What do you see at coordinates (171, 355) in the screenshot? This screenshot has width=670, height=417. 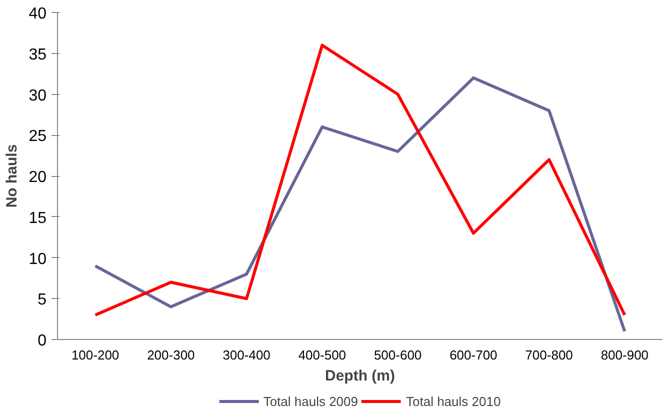 I see `x-tick-label: 200-300` at bounding box center [171, 355].